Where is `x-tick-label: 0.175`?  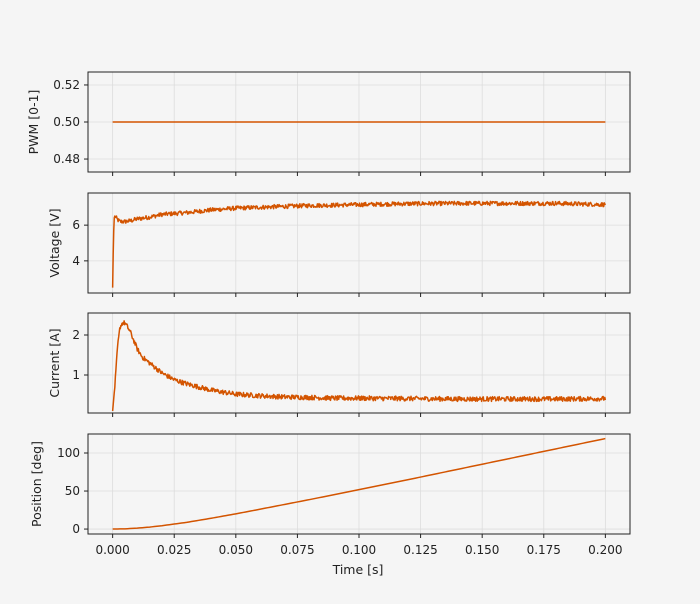
x-tick-label: 0.175 is located at coordinates (544, 550).